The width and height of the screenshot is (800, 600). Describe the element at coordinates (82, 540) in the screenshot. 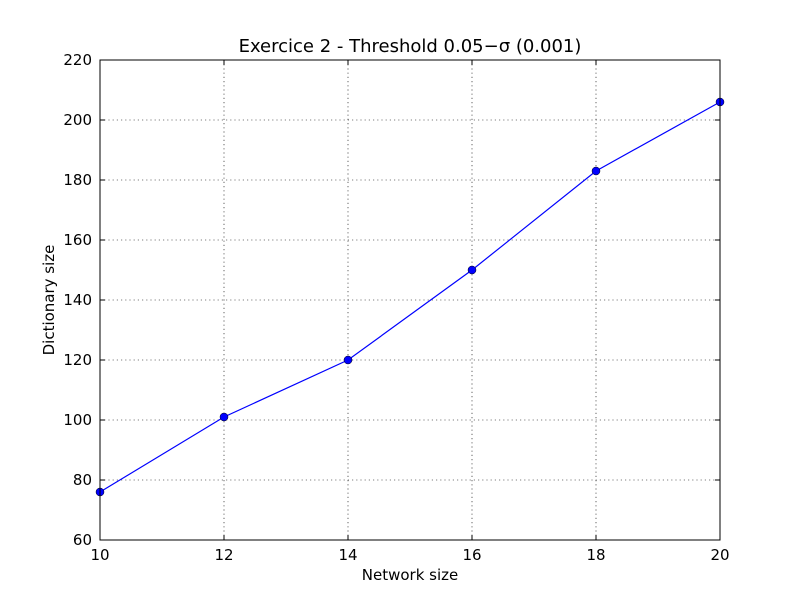

I see `y-tick-label: 60` at that location.